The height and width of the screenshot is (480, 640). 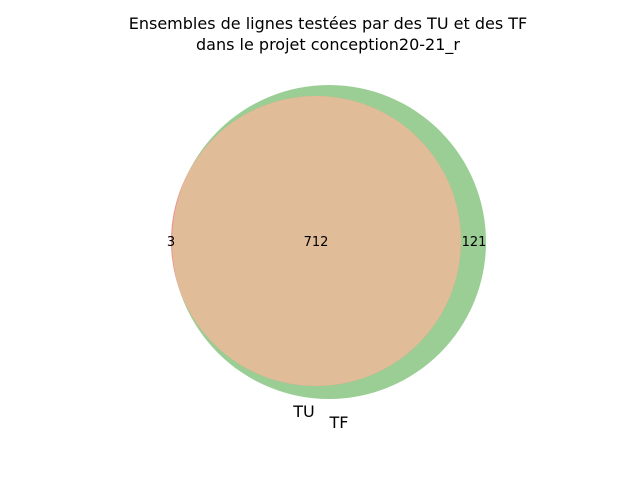 What do you see at coordinates (171, 242) in the screenshot?
I see `tu-only-count: 3` at bounding box center [171, 242].